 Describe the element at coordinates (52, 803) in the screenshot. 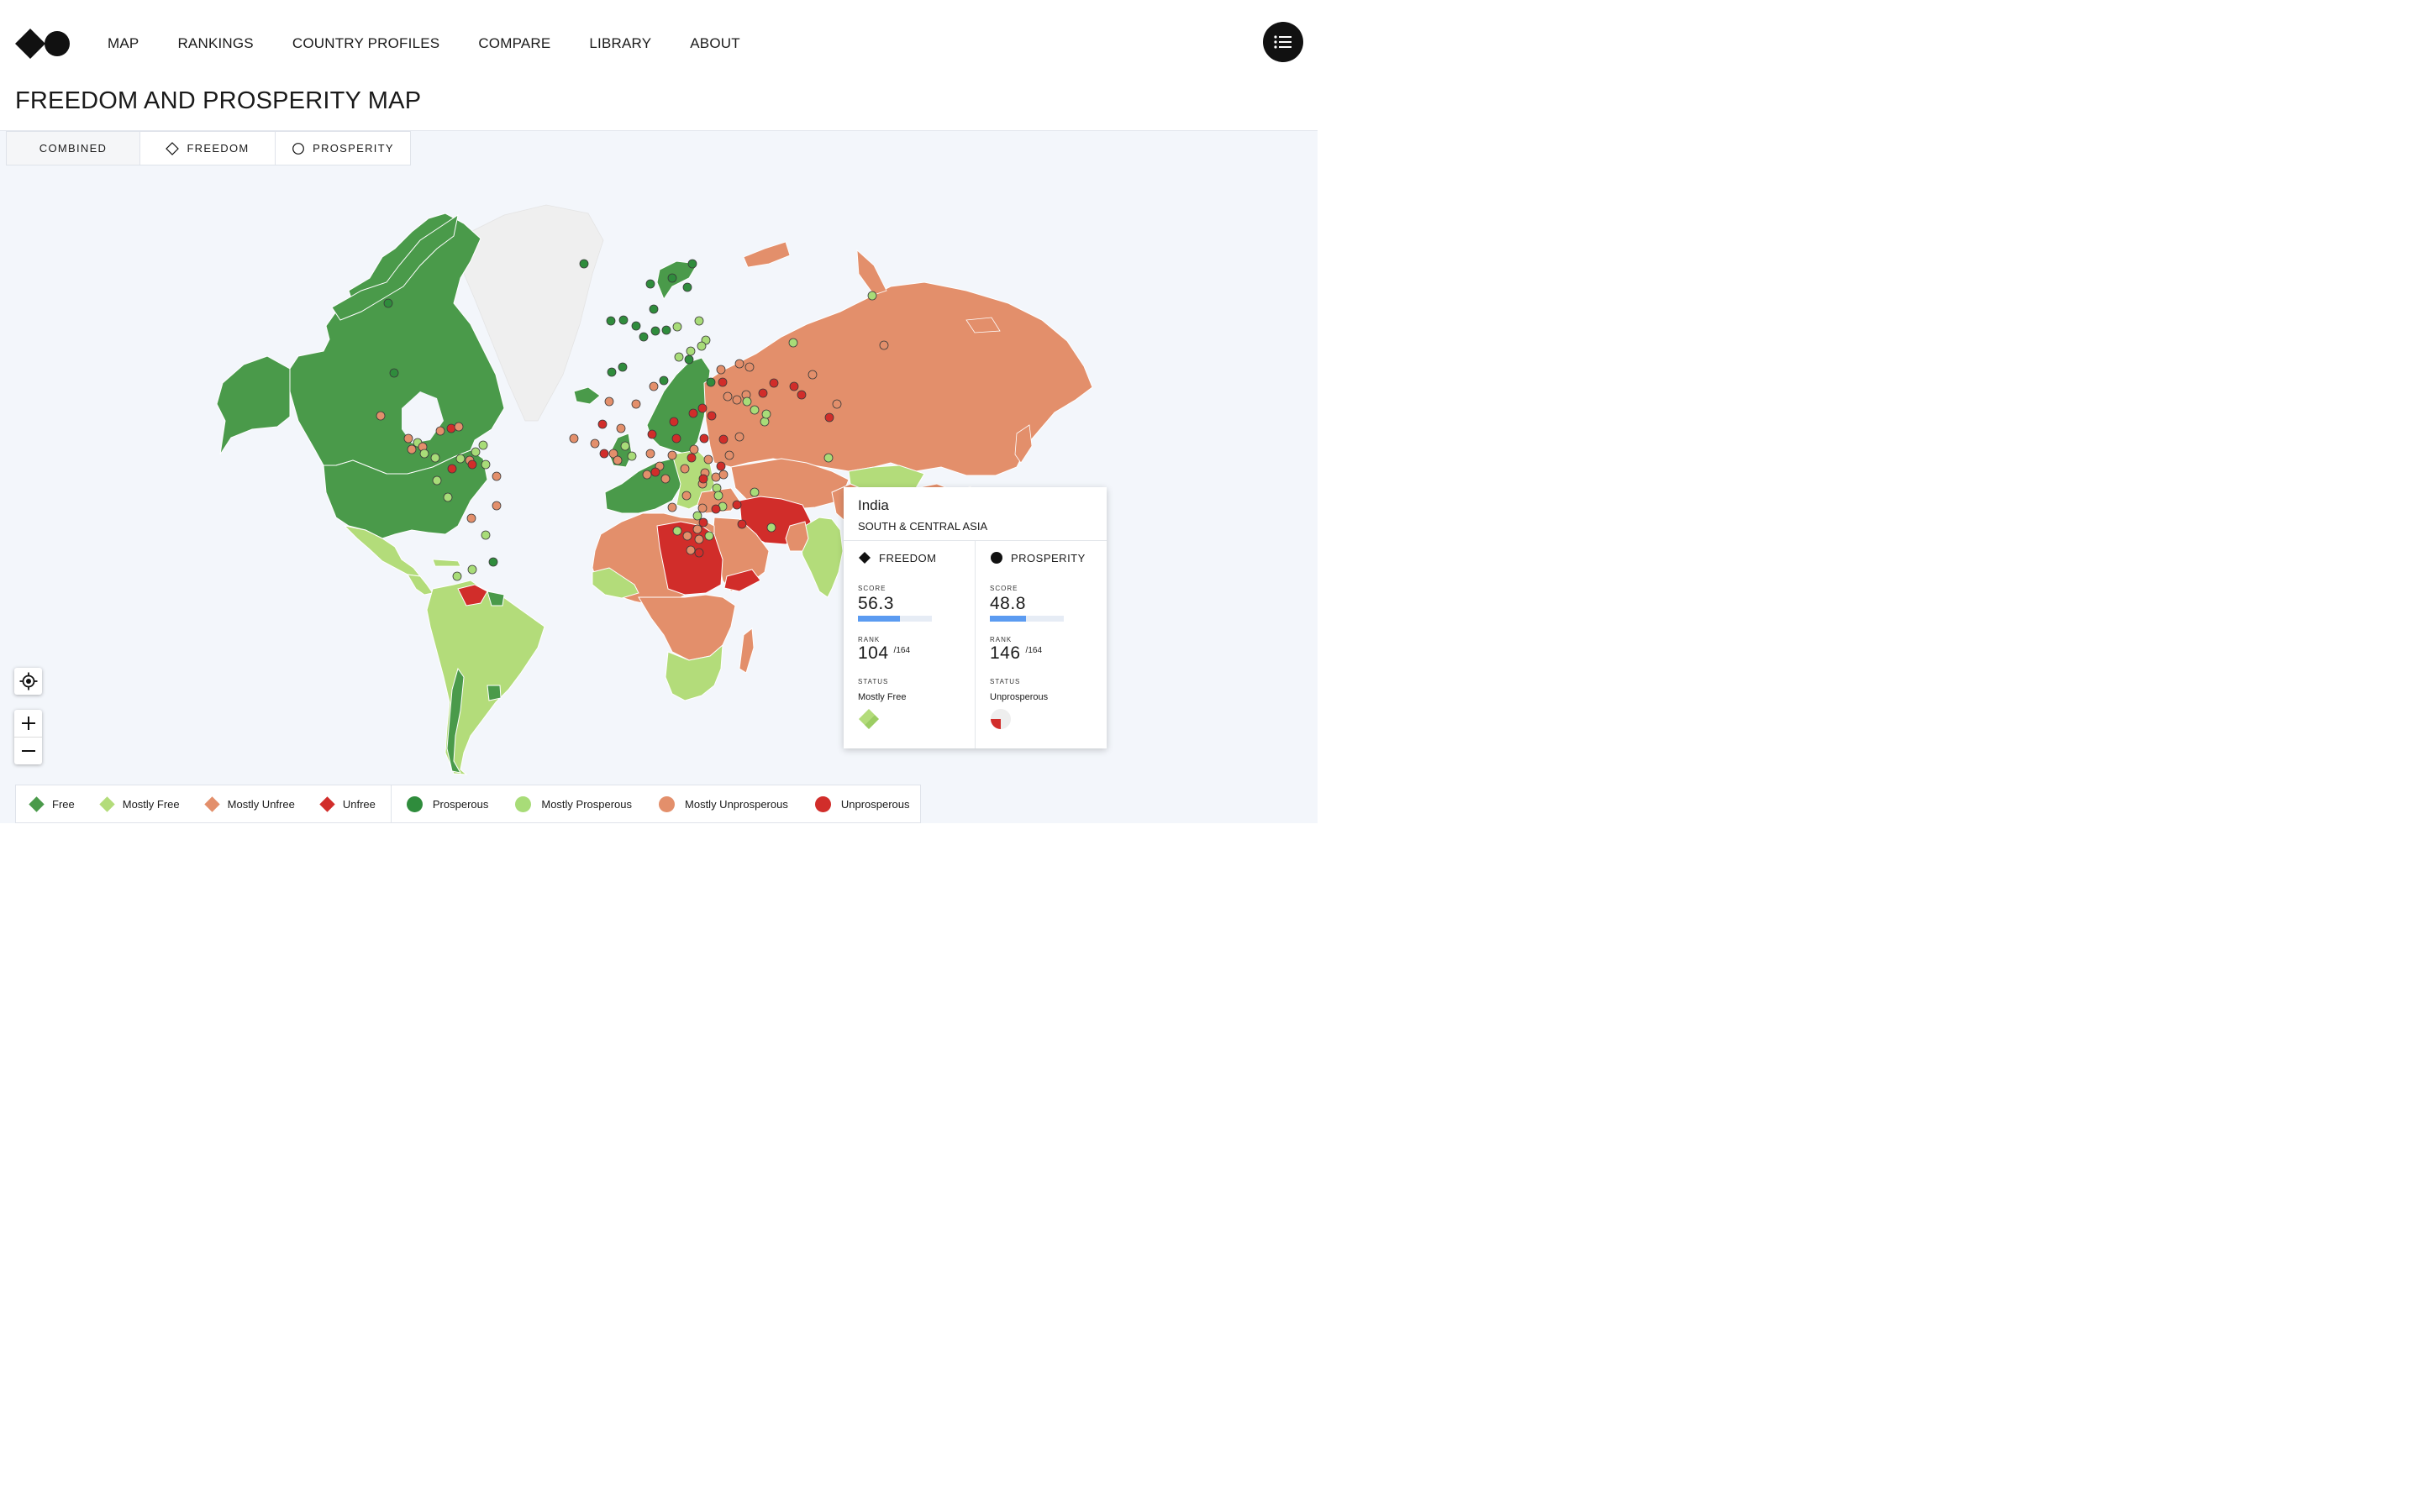

I see `legend-free: Free` at that location.